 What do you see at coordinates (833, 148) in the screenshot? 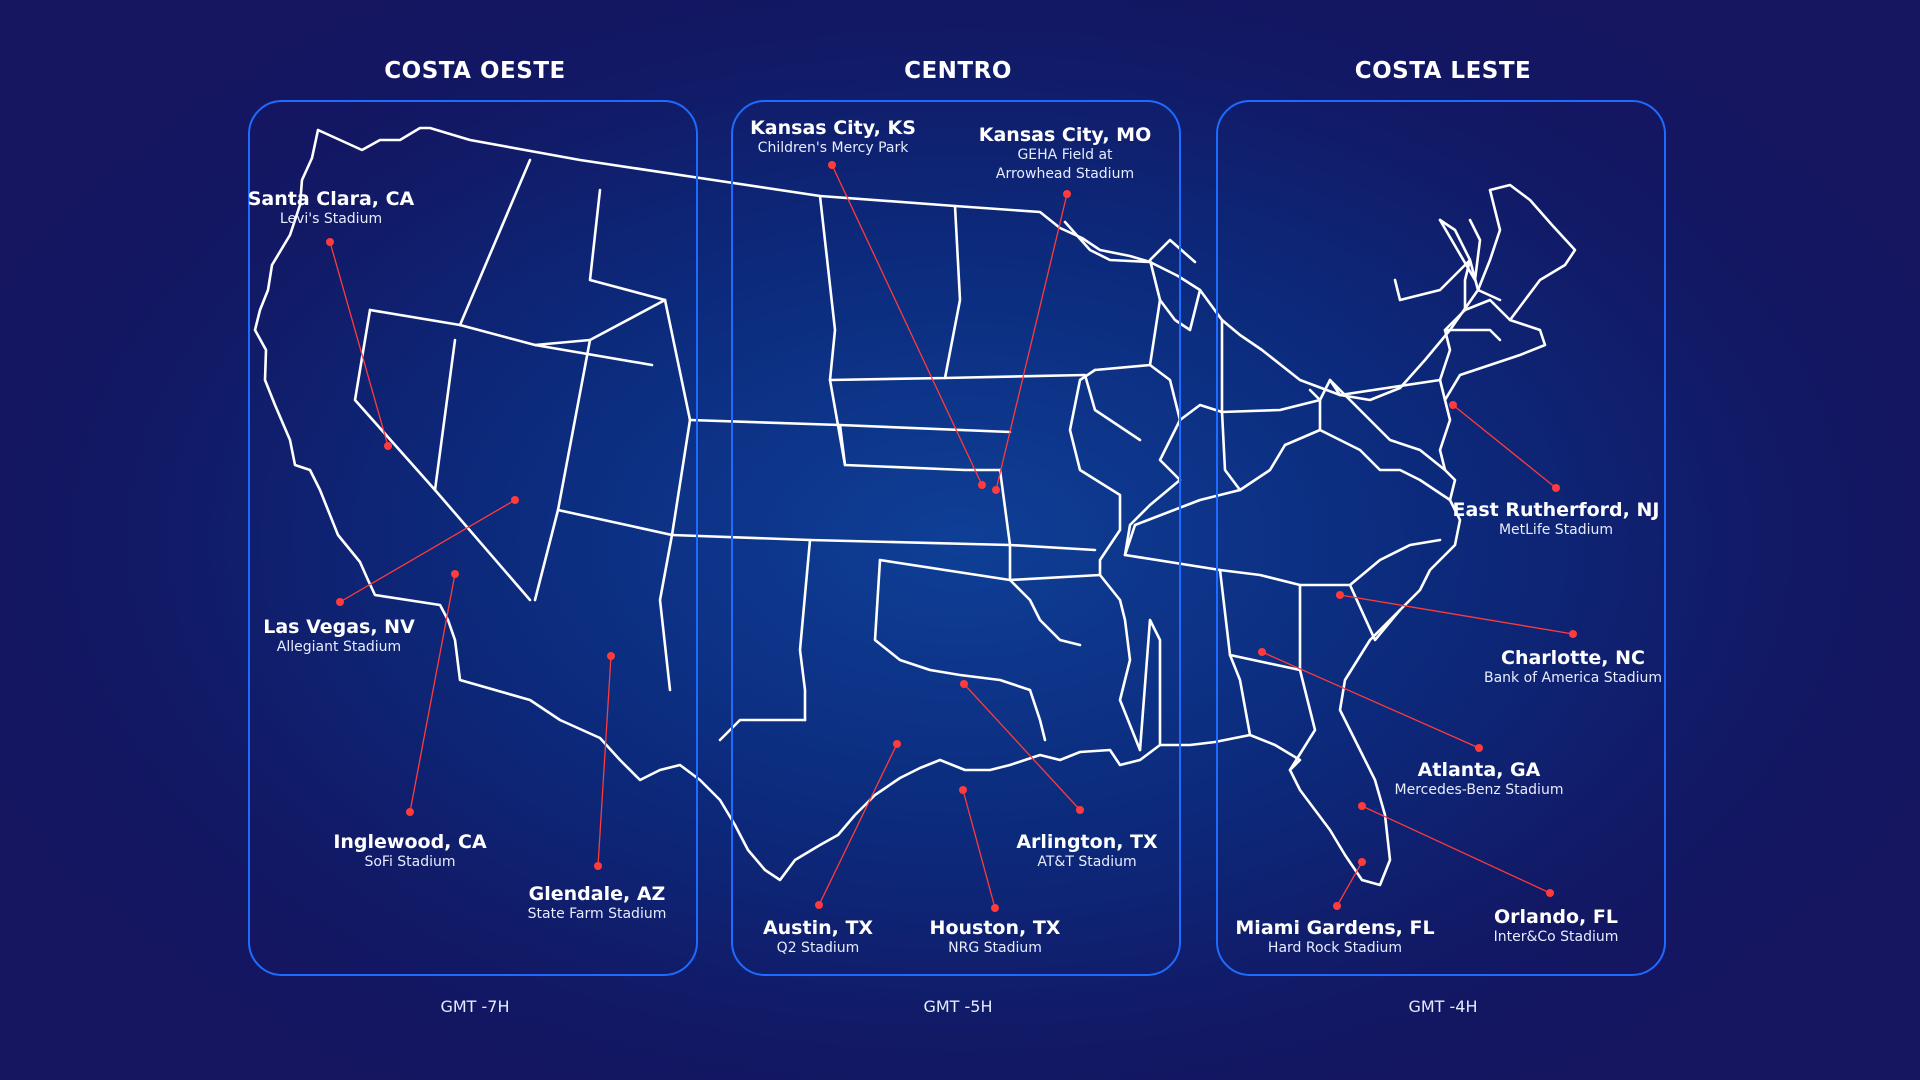
I see `venue-name: Children's Mercy Park` at bounding box center [833, 148].